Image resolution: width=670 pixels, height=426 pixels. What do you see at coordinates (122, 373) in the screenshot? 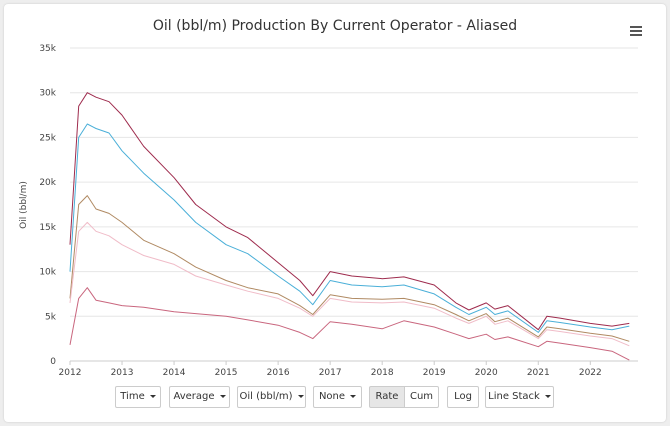
I see `x-tick-label: 2013` at bounding box center [122, 373].